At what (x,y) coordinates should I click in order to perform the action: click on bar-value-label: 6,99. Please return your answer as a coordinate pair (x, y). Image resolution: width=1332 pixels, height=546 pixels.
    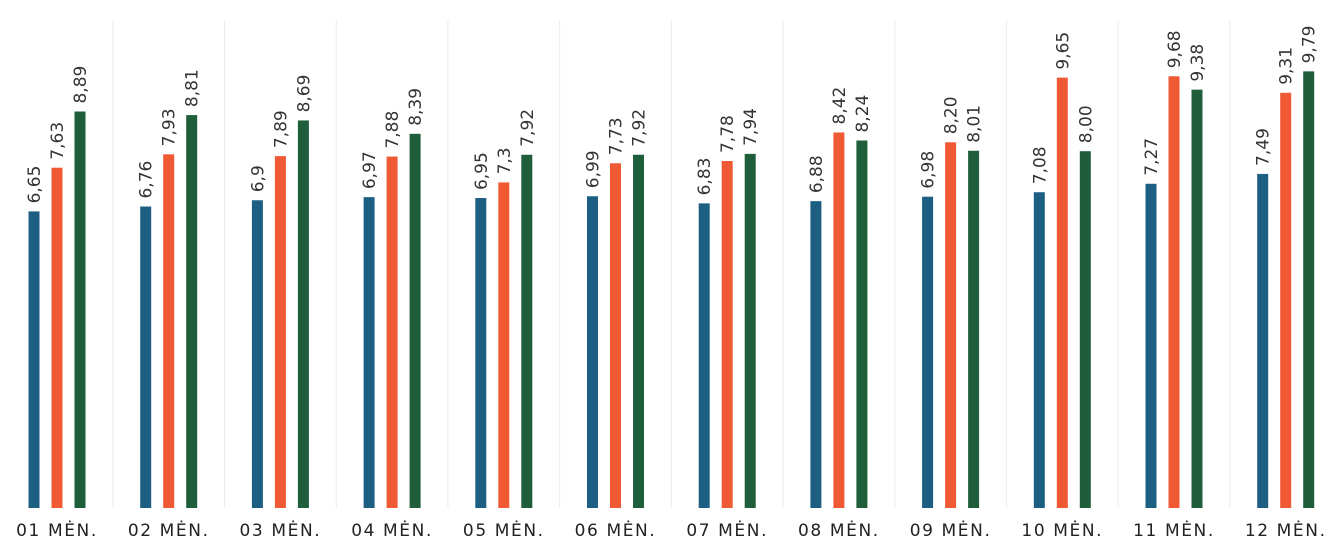
    Looking at the image, I should click on (594, 169).